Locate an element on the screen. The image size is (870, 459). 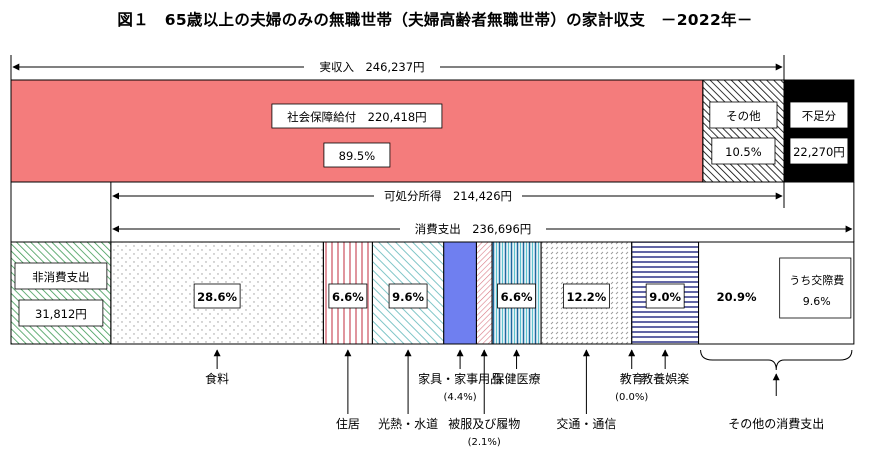
category-label-8: 教育 is located at coordinates (632, 378).